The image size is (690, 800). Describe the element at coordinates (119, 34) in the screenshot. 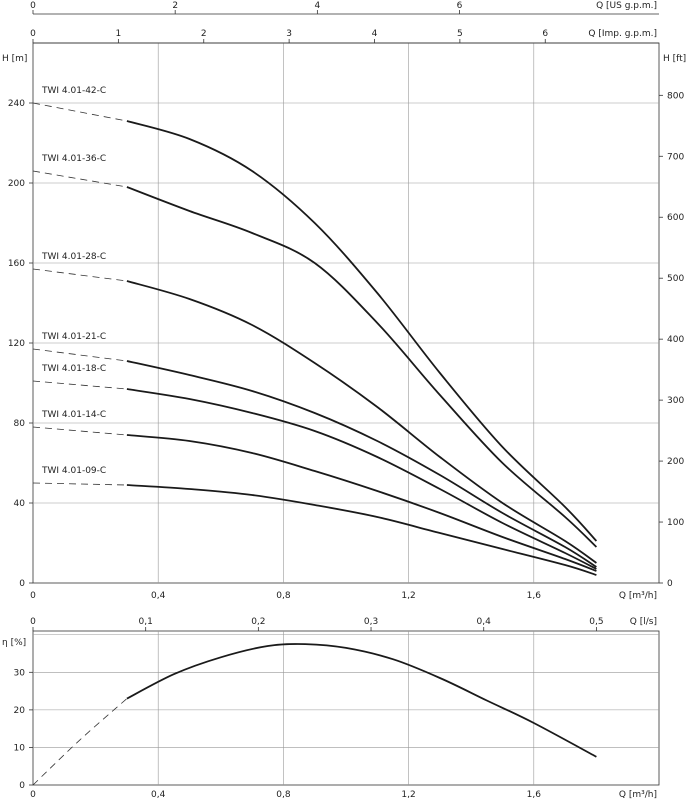

I see `imp-axis-tick-label: 1` at that location.